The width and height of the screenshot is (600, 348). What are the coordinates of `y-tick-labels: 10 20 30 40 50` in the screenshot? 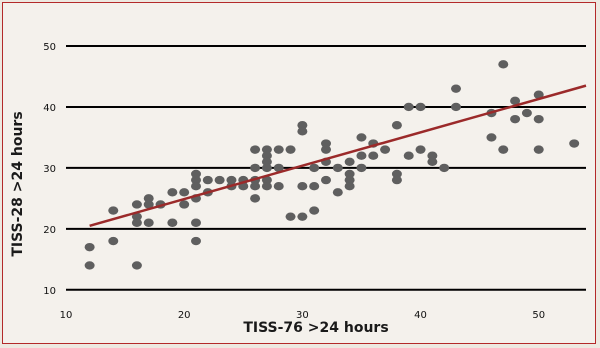 It's located at (49, 169).